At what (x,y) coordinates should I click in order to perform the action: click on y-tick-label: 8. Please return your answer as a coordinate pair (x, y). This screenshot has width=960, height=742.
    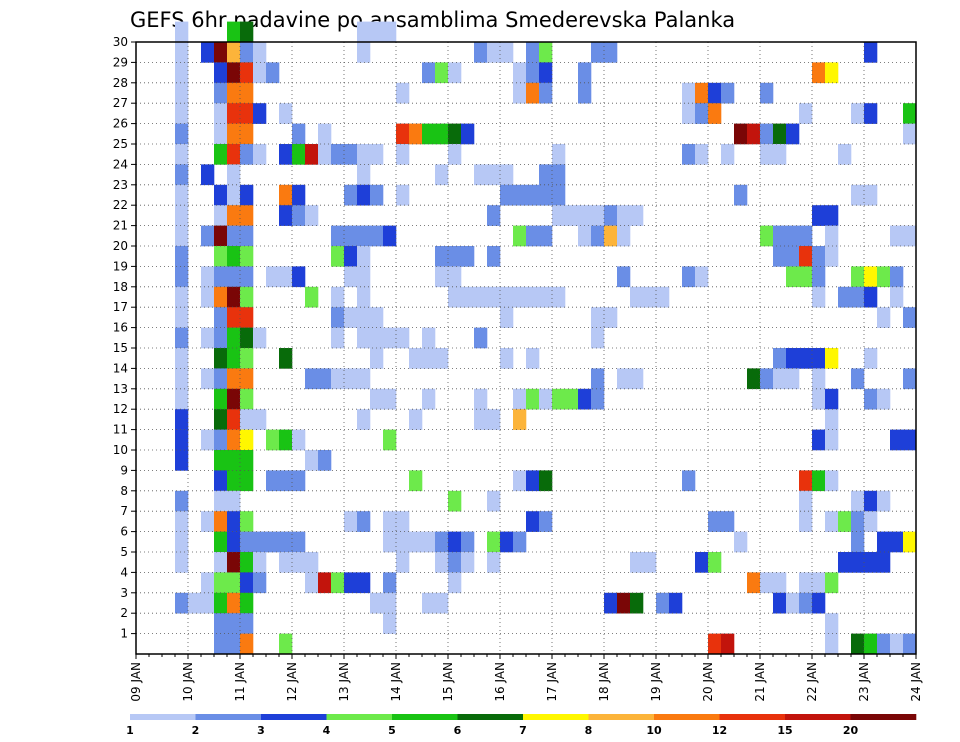
    Looking at the image, I should click on (124, 491).